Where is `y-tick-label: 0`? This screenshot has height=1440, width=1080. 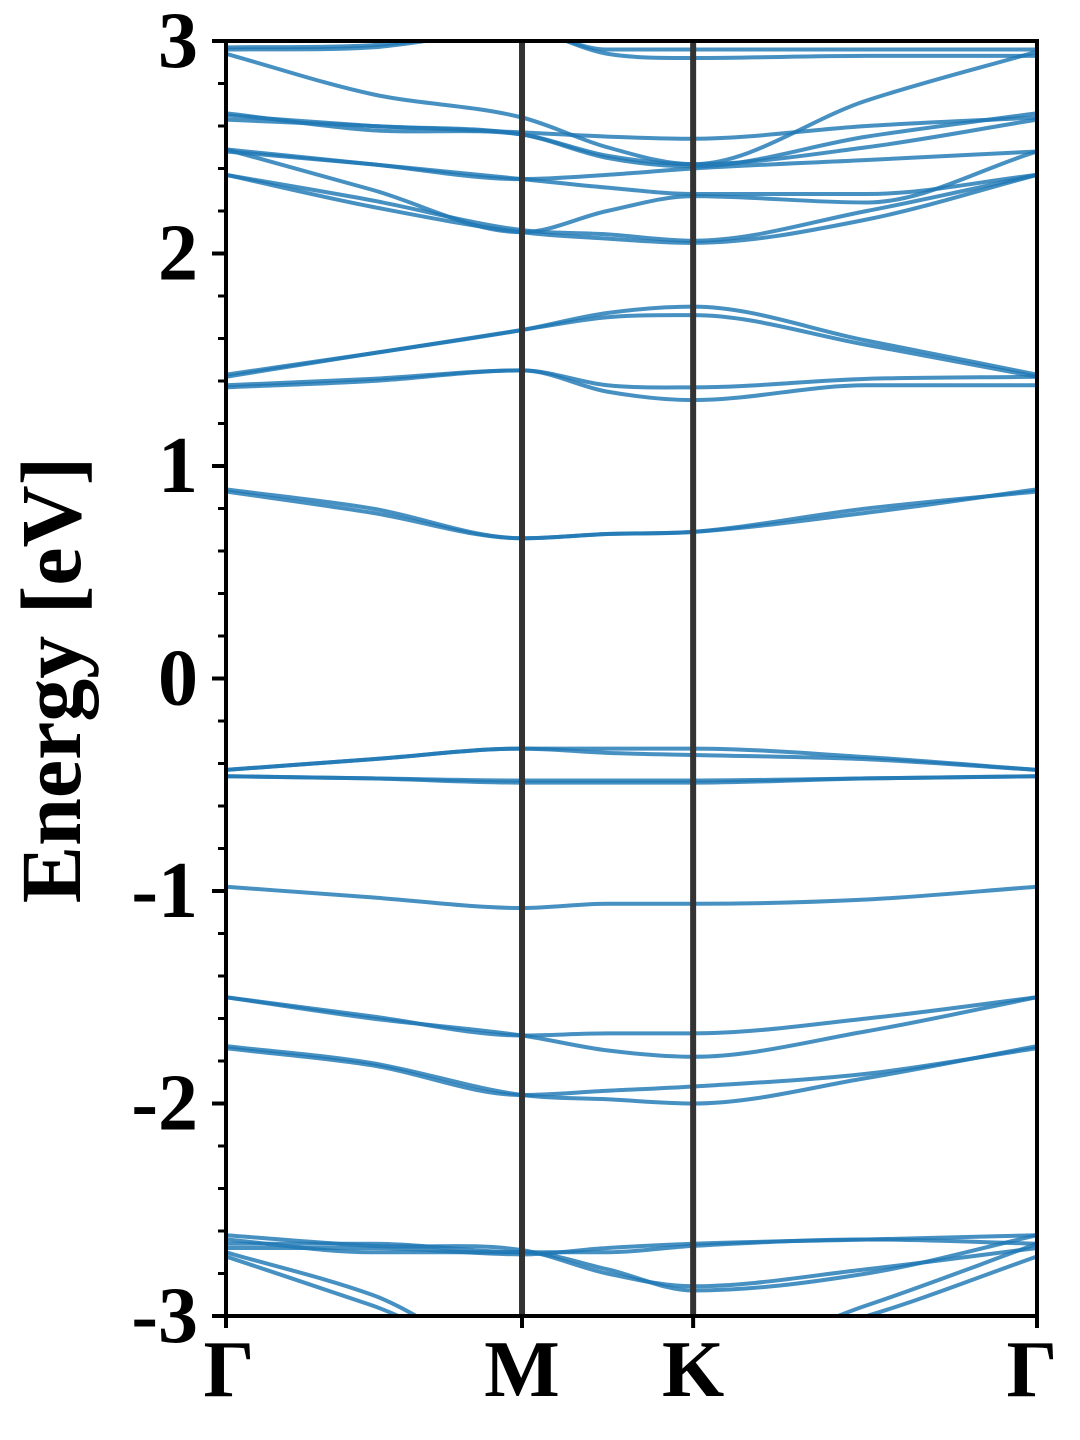
y-tick-label: 0 is located at coordinates (178, 679).